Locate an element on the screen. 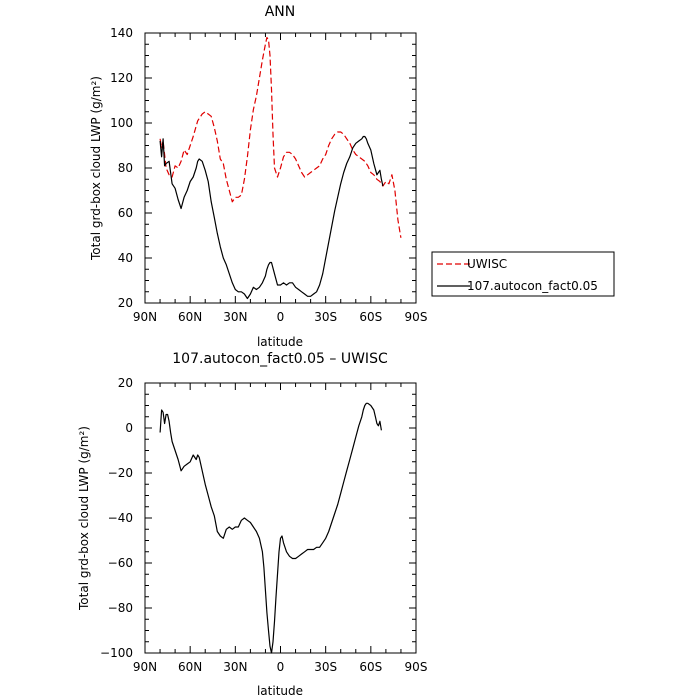 This screenshot has height=700, width=700. bottom-x-axis-label: latitude is located at coordinates (280, 691).